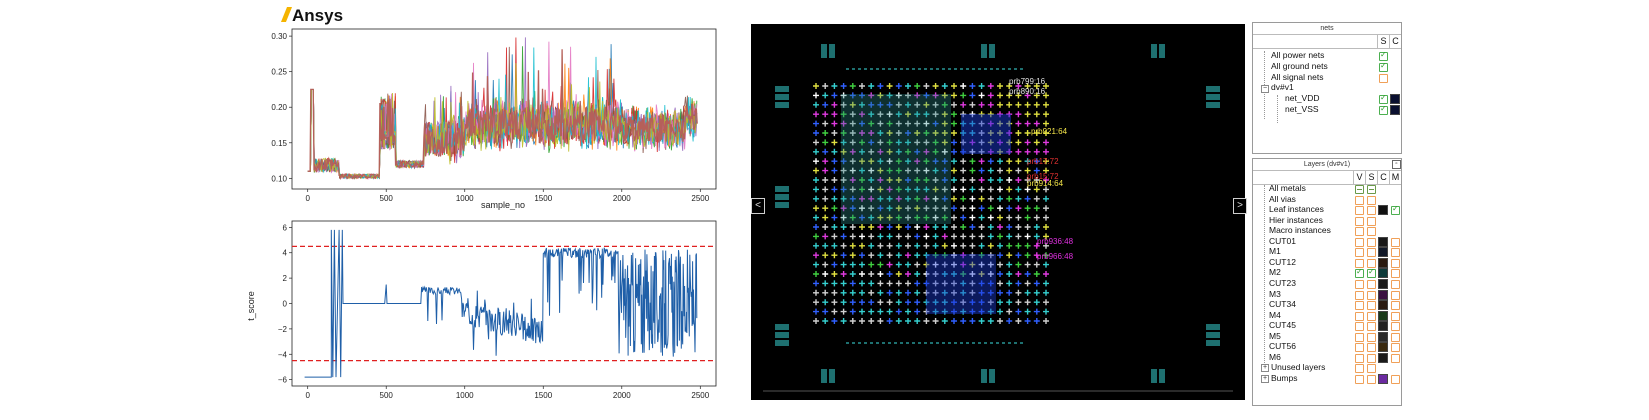 The image size is (1649, 420). What do you see at coordinates (1395, 253) in the screenshot?
I see `layer-m1-mark-checkbox` at bounding box center [1395, 253].